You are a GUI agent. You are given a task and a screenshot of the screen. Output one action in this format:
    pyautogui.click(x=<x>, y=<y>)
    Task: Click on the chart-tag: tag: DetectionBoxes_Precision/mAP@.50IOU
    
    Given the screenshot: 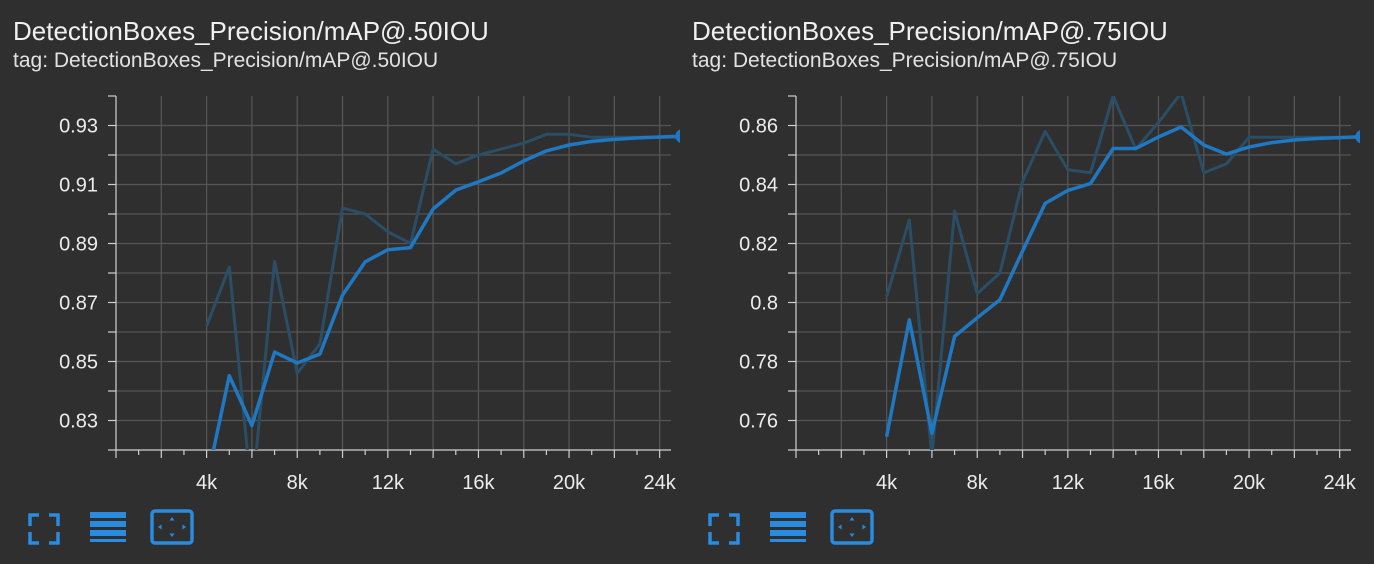 What is the action you would take?
    pyautogui.click(x=226, y=60)
    